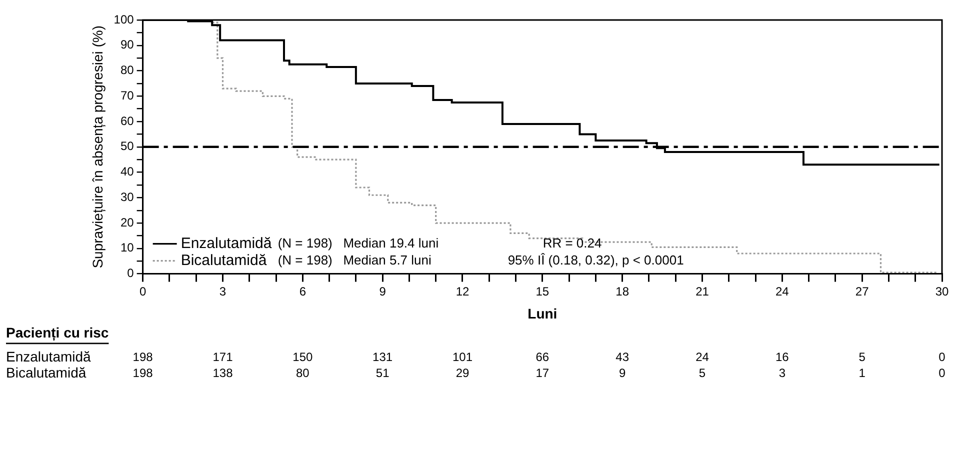 This screenshot has height=457, width=968. What do you see at coordinates (127, 95) in the screenshot?
I see `y-tick-label: 70` at bounding box center [127, 95].